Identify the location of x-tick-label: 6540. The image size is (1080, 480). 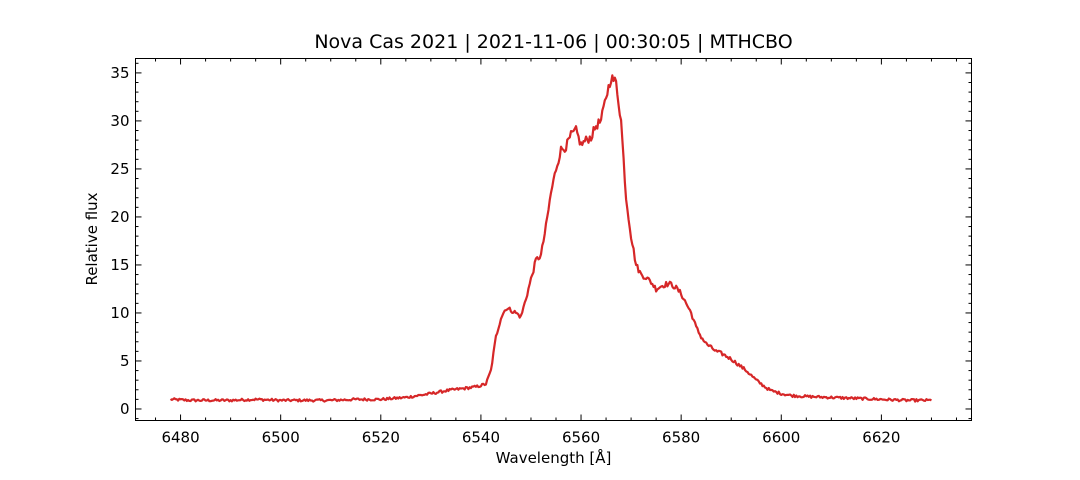
(481, 438).